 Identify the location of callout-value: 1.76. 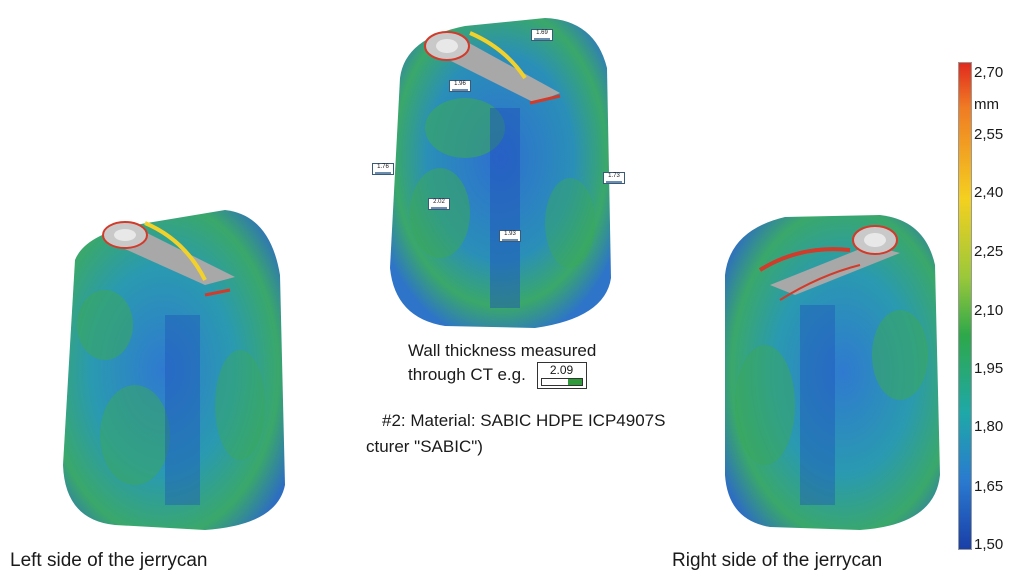
(383, 167).